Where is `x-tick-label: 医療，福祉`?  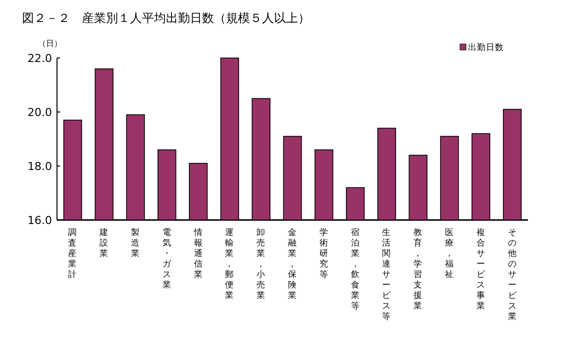
x-tick-label: 医療，福祉 is located at coordinates (449, 253).